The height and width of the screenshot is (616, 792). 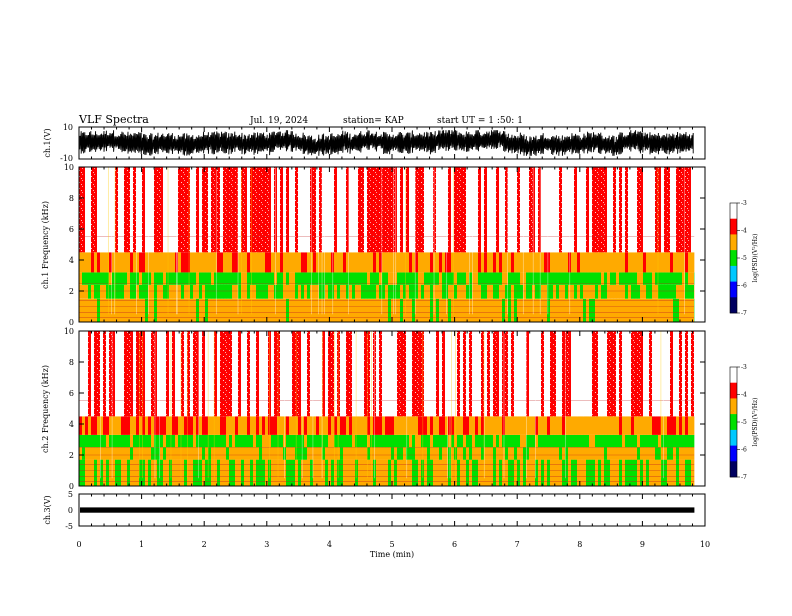 What do you see at coordinates (744, 395) in the screenshot?
I see `colorbar-tick-label: -4` at bounding box center [744, 395].